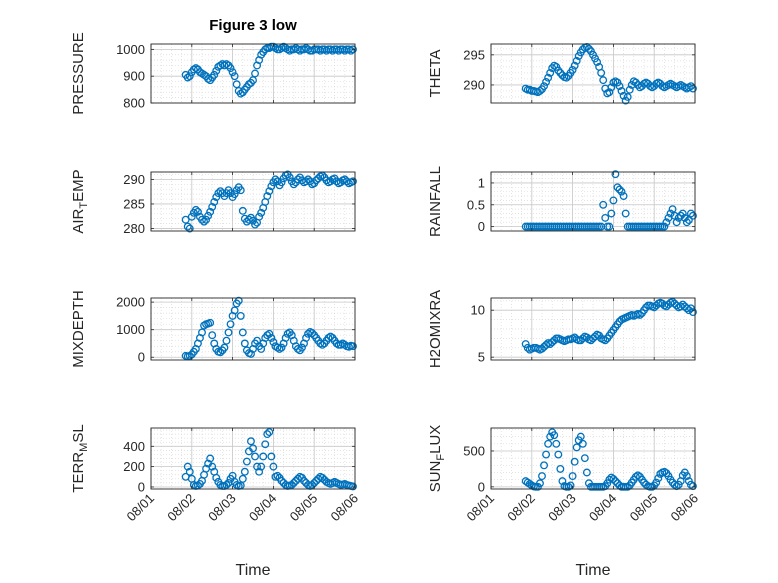  What do you see at coordinates (80, 458) in the screenshot?
I see `y-axis-label: TERRMSL` at bounding box center [80, 458].